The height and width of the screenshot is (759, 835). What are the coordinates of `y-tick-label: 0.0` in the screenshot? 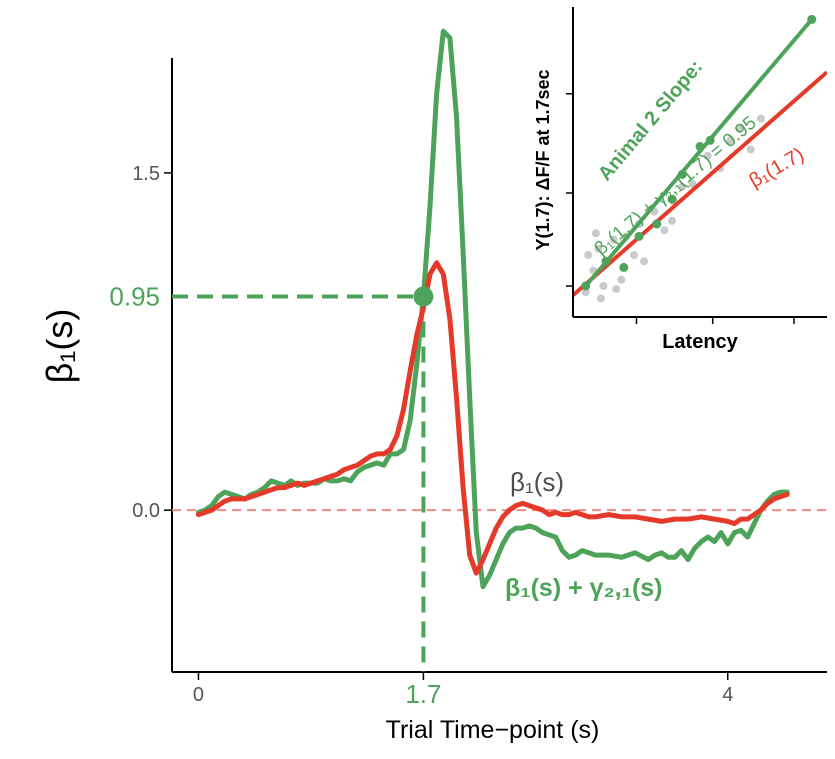 It's located at (146, 511).